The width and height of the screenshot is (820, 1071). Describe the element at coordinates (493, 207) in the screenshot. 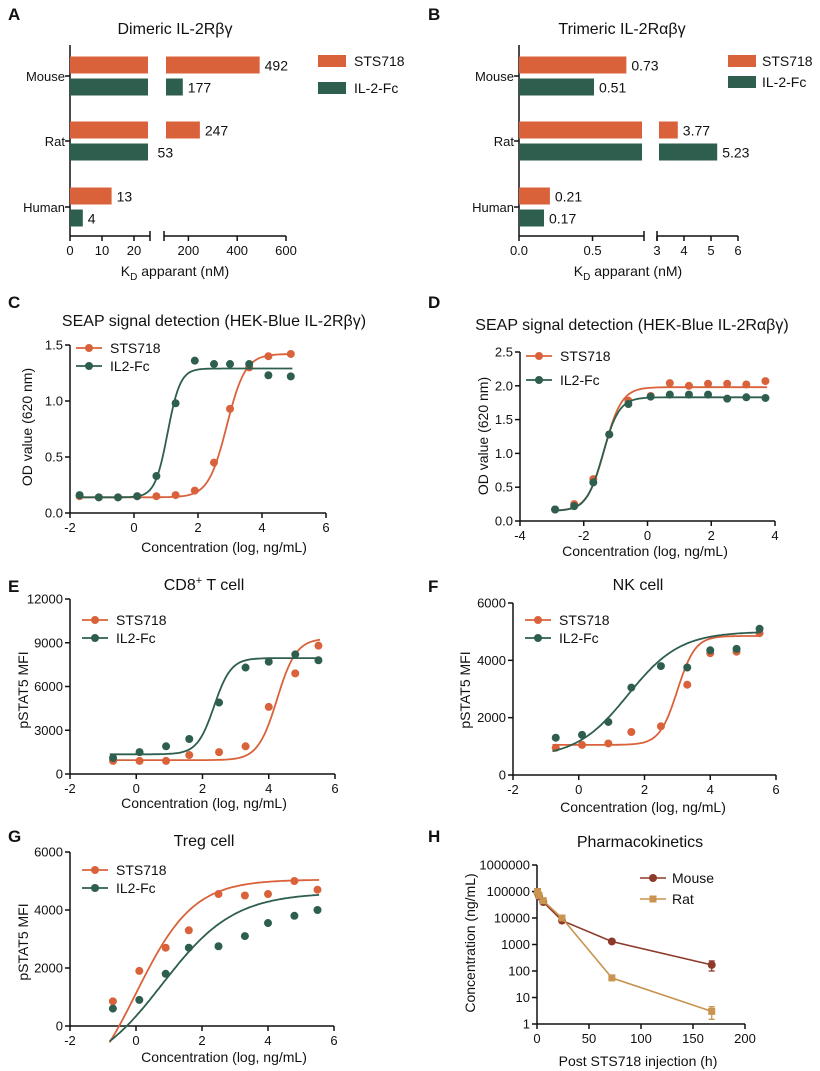

I see `category-label: Human` at that location.